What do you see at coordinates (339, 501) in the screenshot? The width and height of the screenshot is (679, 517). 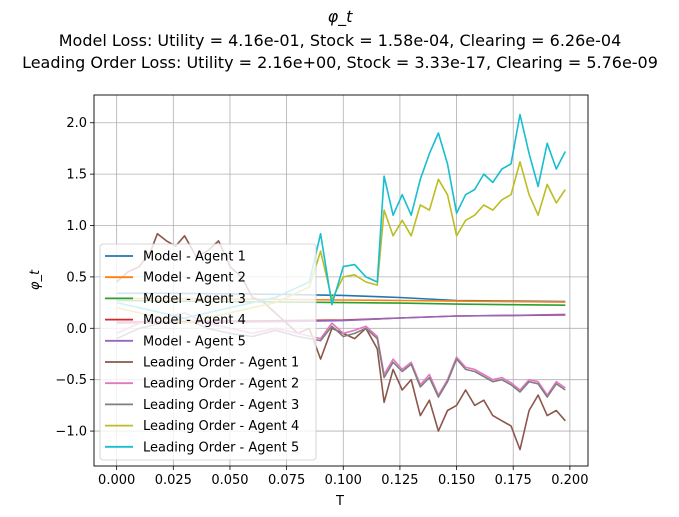 I see `x-axis-label: T` at bounding box center [339, 501].